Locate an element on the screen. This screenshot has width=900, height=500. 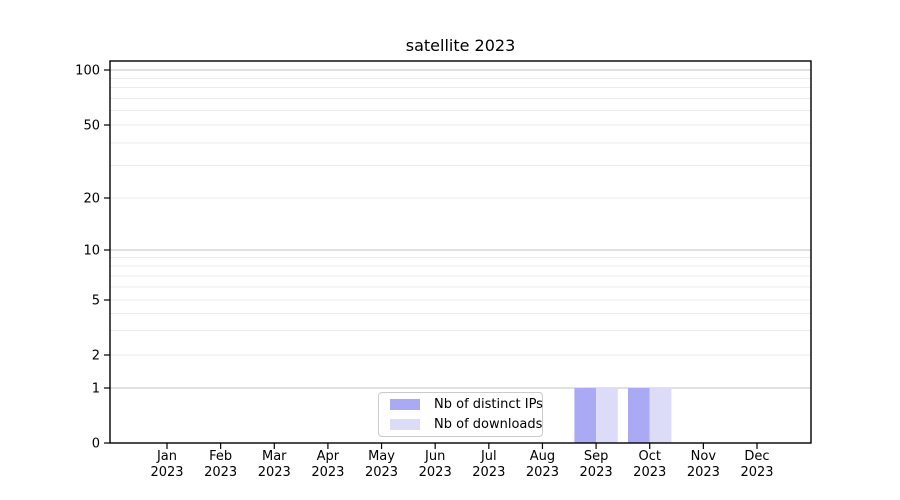
legend-label-distinct-ips: Nb of distinct IPs is located at coordinates (488, 404).